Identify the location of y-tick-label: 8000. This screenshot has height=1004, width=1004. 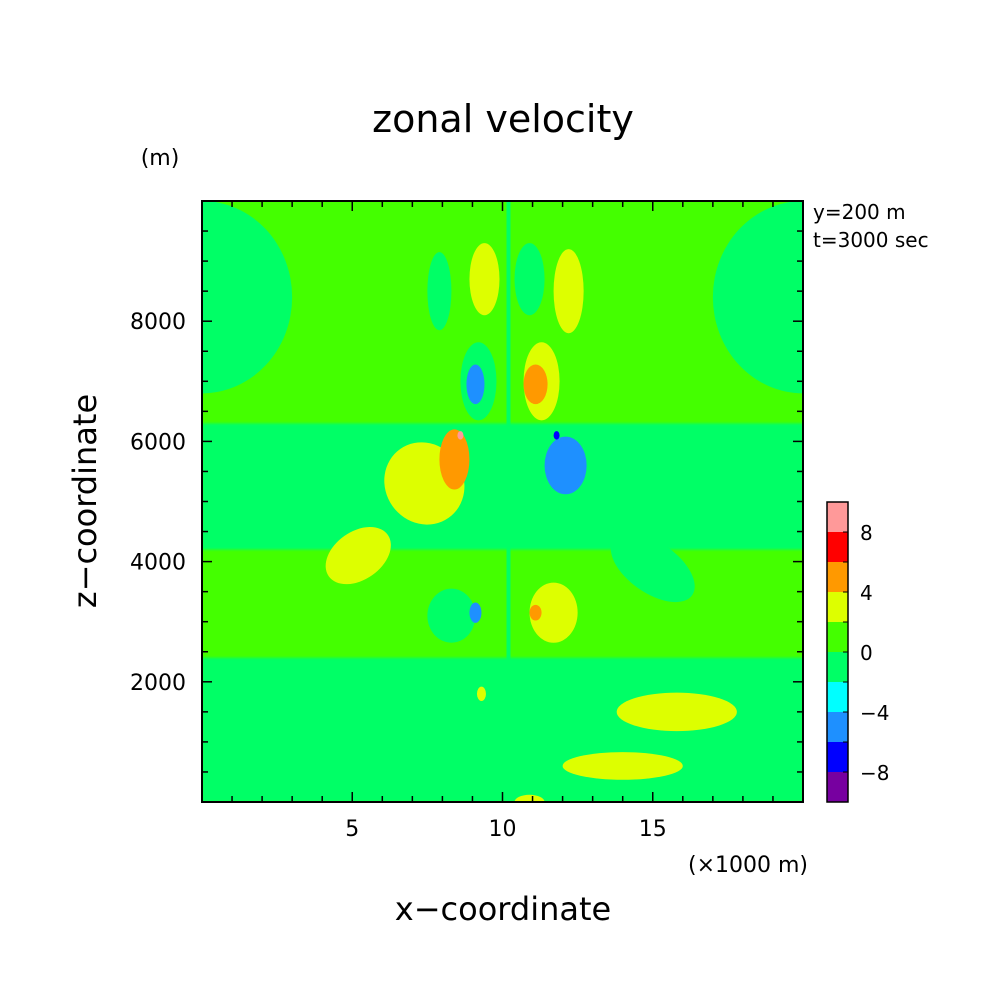
(158, 322).